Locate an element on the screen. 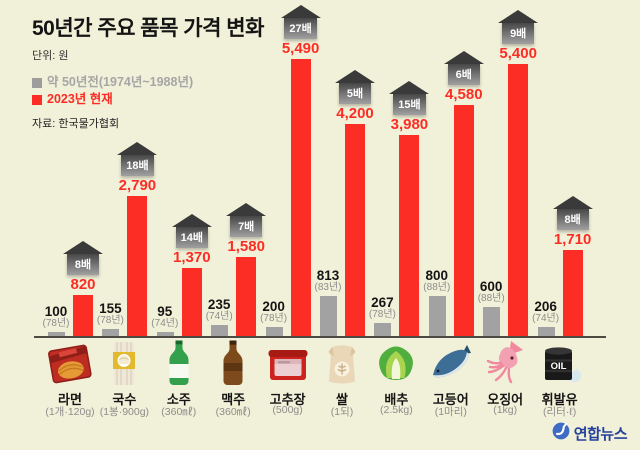  item-quantity: (500g) is located at coordinates (287, 410).